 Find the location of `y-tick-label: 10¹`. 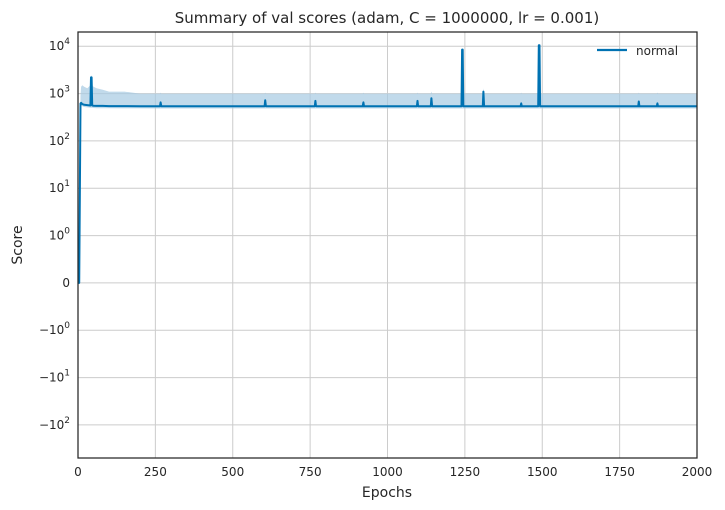

y-tick-label: 10¹ is located at coordinates (59, 187).